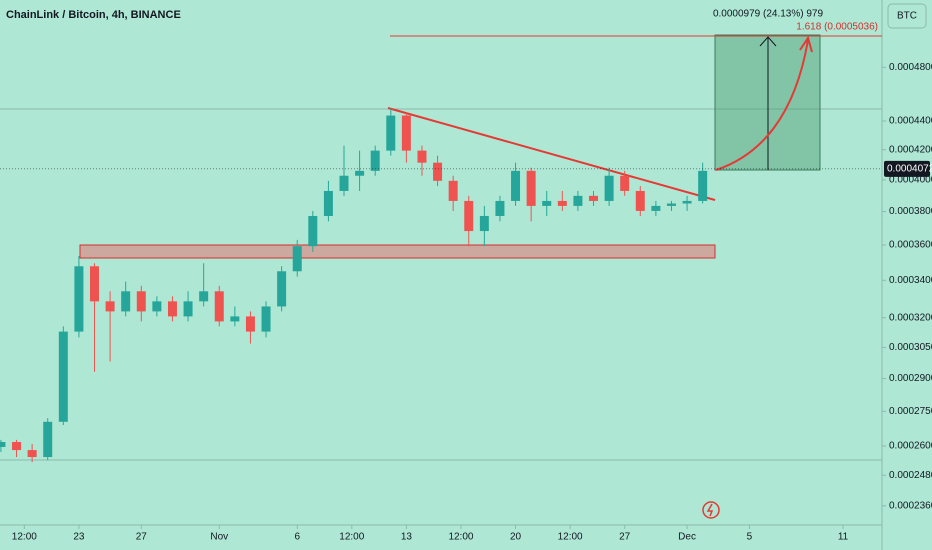 This screenshot has height=550, width=932. Describe the element at coordinates (768, 41) in the screenshot. I see `measure-arrow-head` at that location.